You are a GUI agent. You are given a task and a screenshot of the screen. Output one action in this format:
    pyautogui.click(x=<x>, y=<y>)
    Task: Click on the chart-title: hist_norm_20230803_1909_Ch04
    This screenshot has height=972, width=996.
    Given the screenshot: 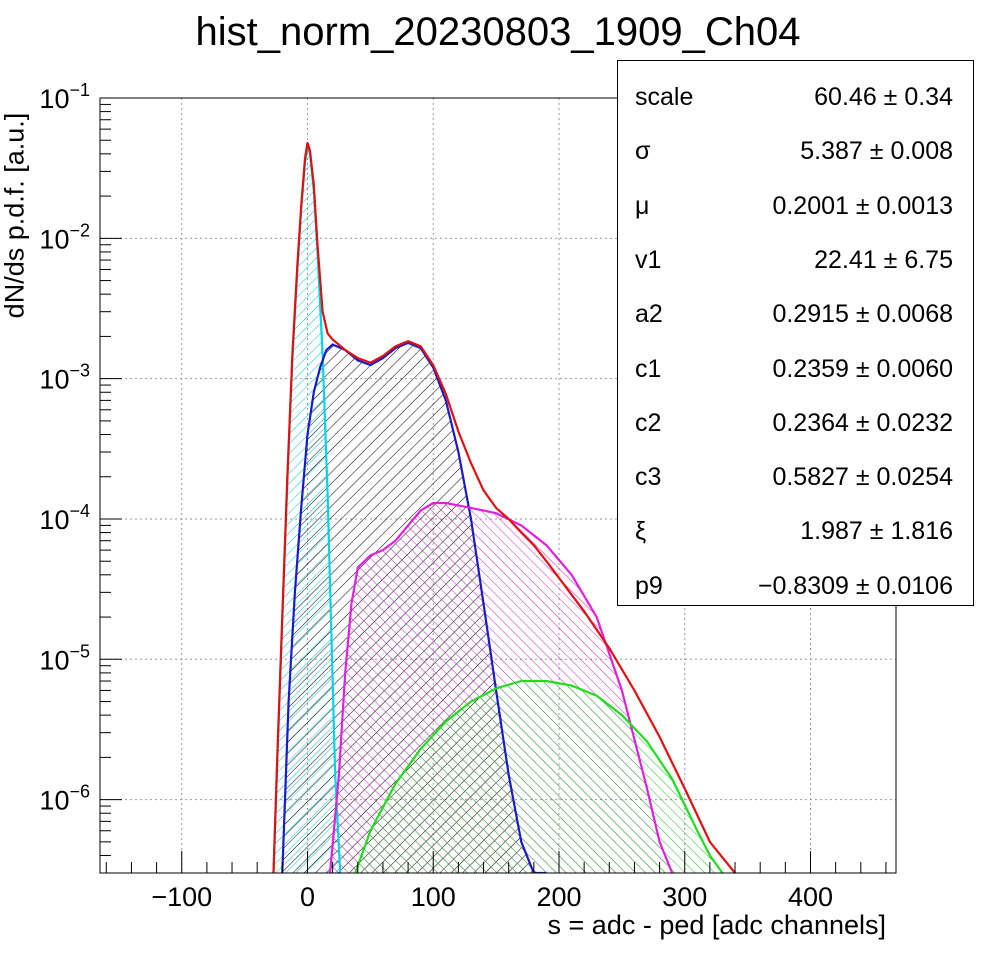 What is the action you would take?
    pyautogui.click(x=498, y=32)
    